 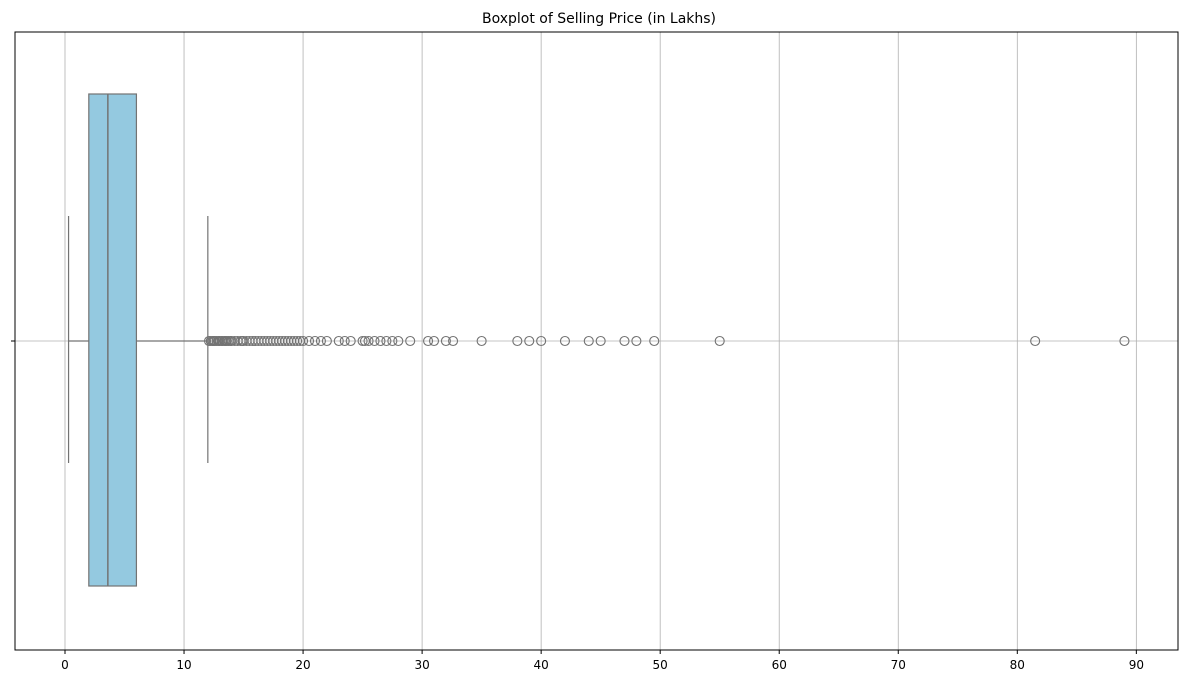 What do you see at coordinates (779, 665) in the screenshot?
I see `x-tick-label: 60` at bounding box center [779, 665].